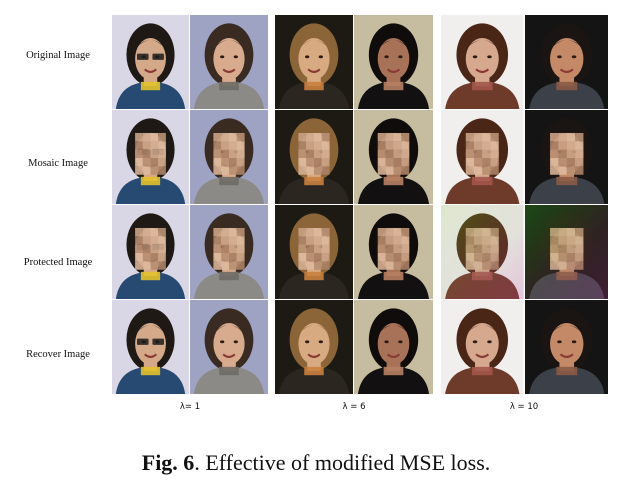  I want to click on lambda-label-6: λ = 6, so click(354, 407).